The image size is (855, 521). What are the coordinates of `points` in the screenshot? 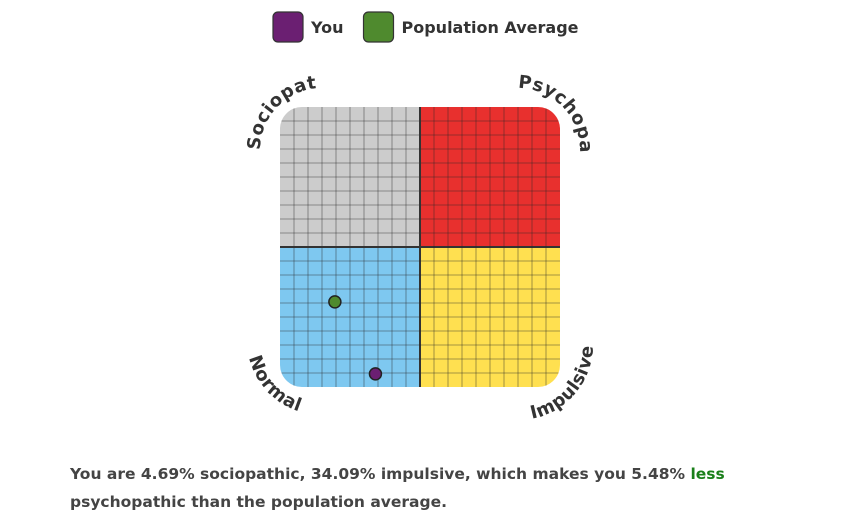 It's located at (355, 338).